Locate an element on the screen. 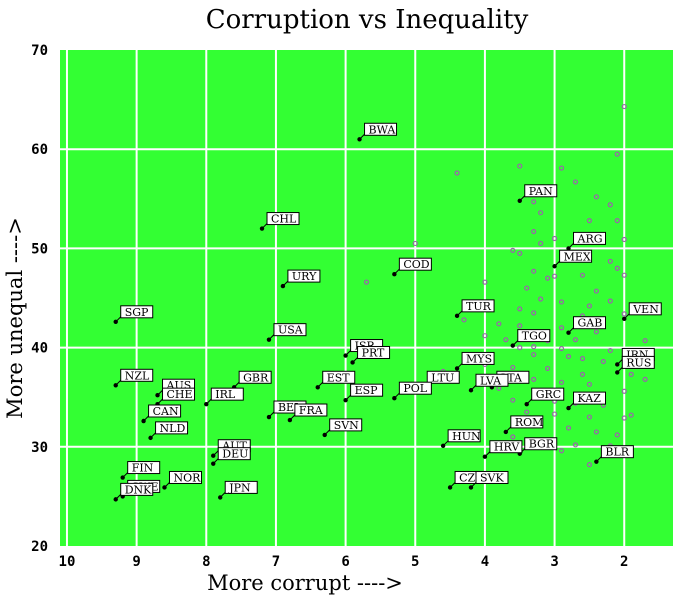  point-cod: COD is located at coordinates (412, 267).